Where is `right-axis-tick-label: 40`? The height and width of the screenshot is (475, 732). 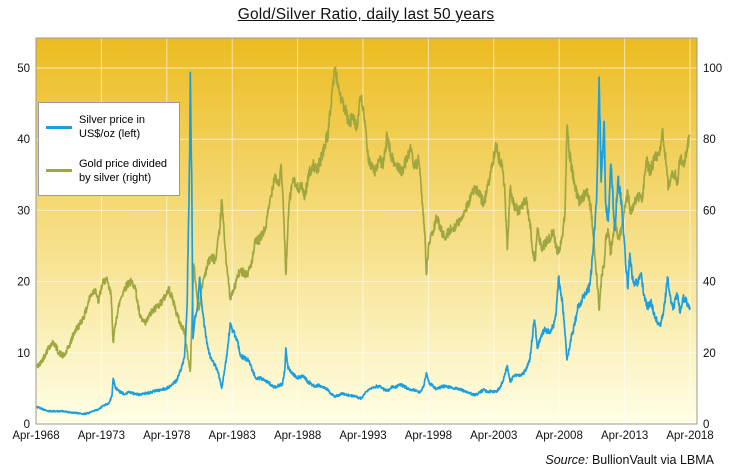 right-axis-tick-label: 40 is located at coordinates (709, 283).